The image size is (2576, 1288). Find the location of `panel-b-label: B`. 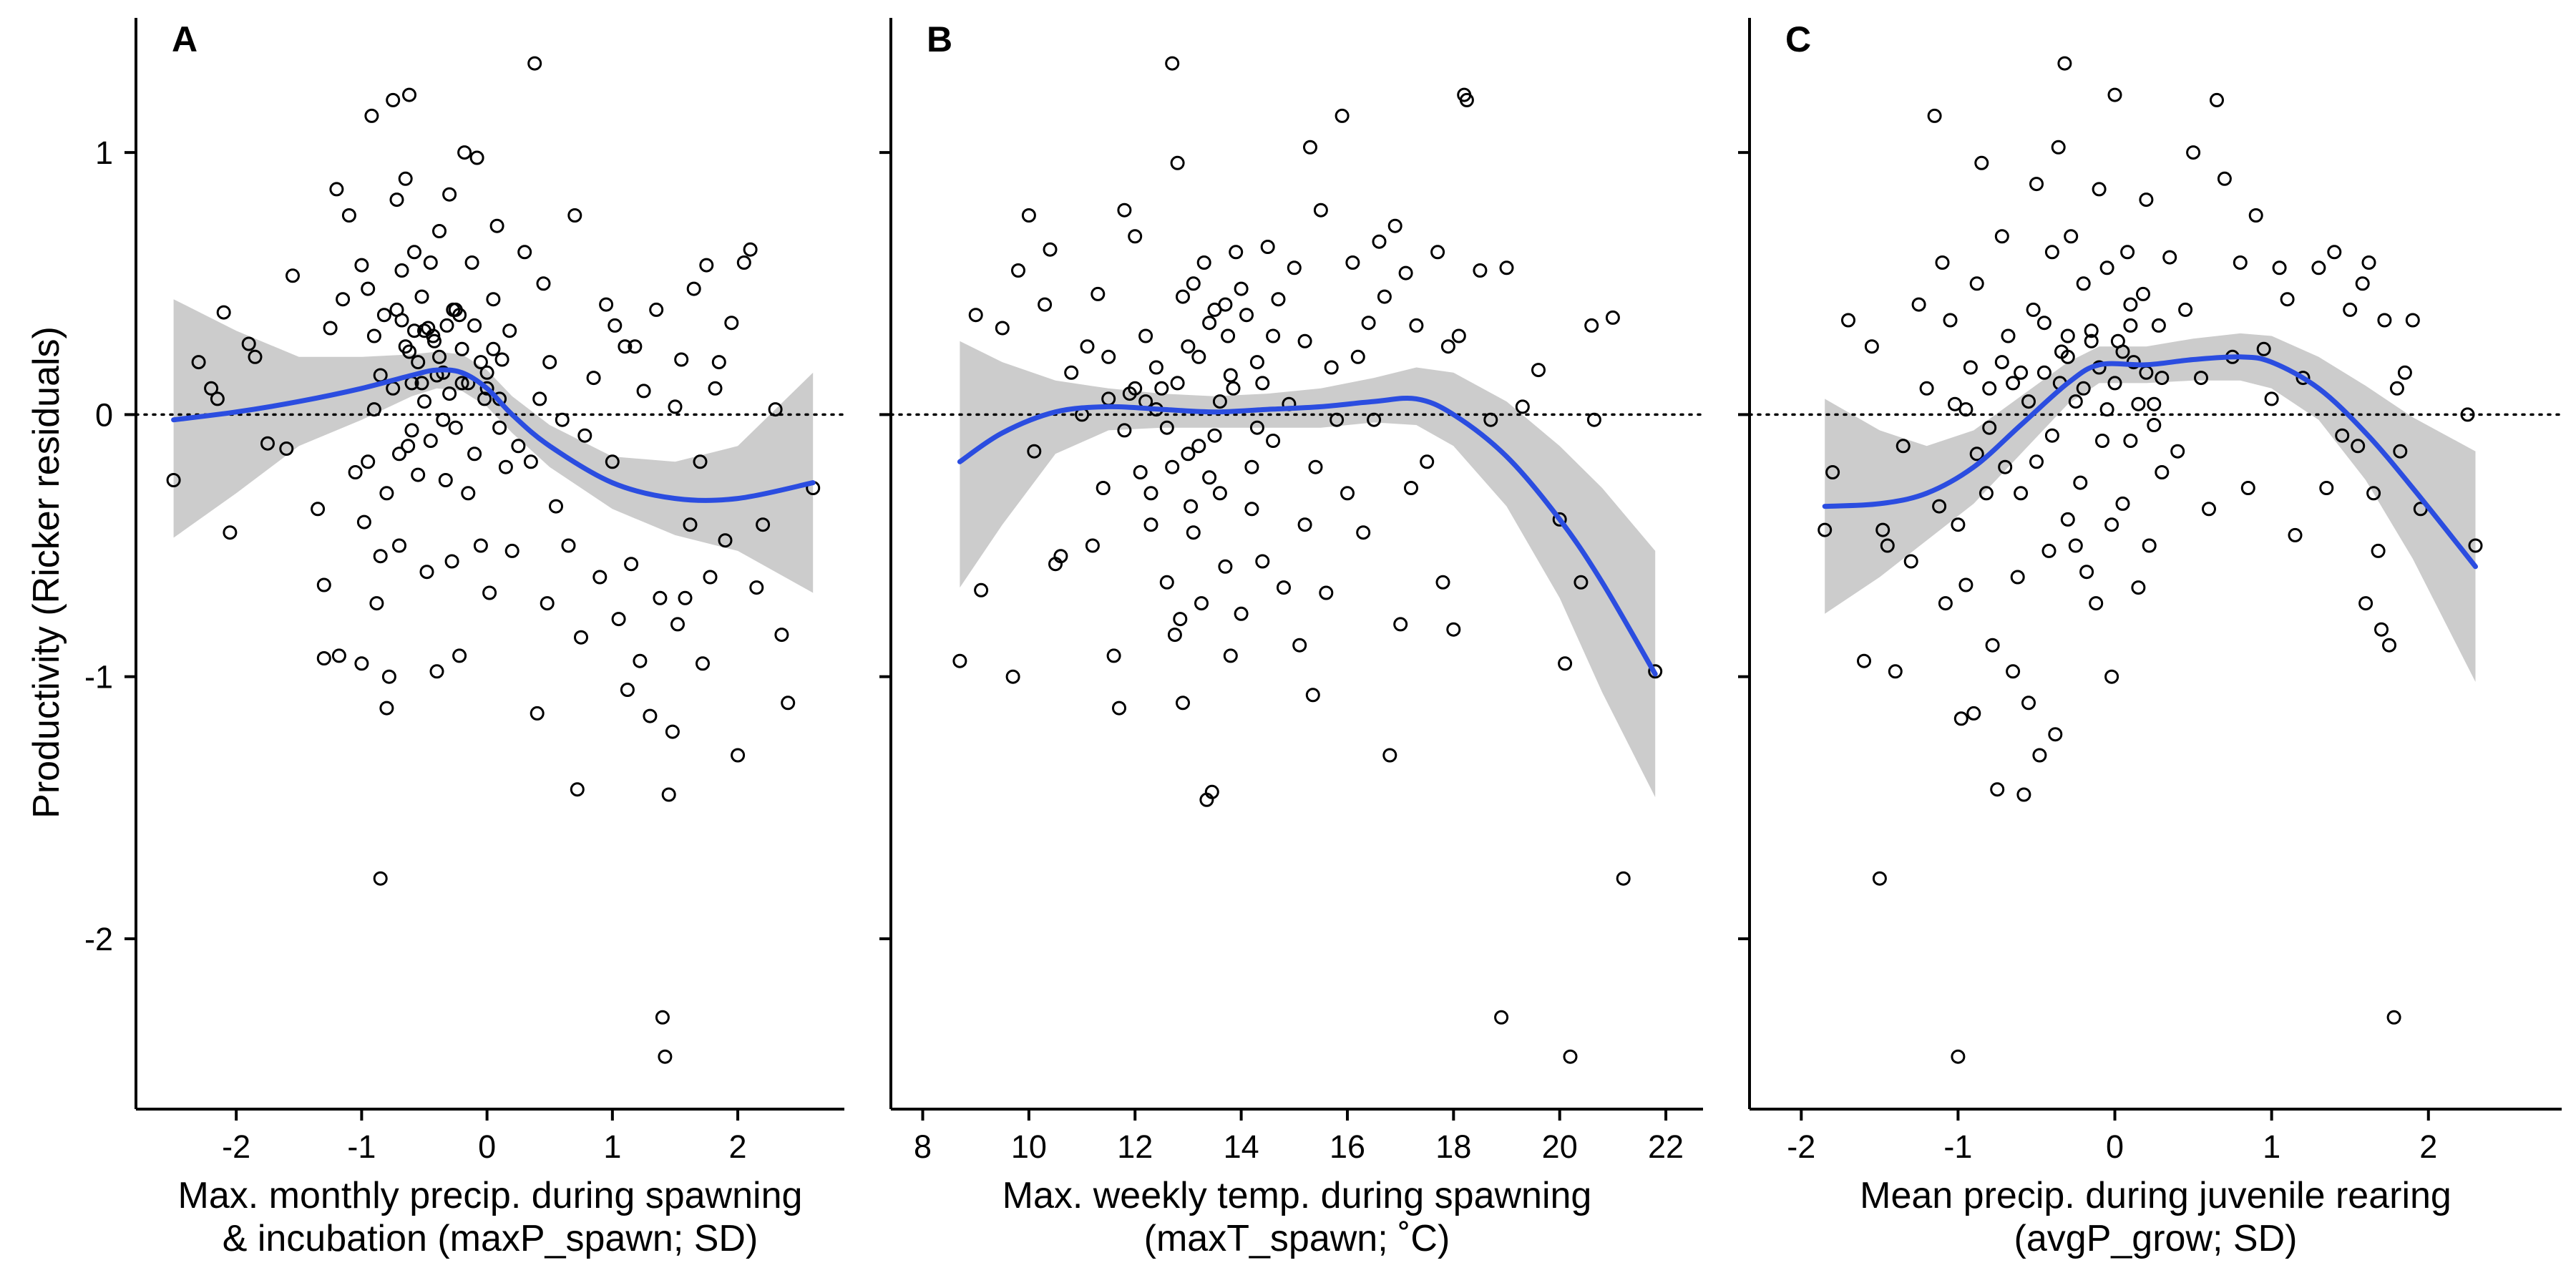

panel-b-label: B is located at coordinates (939, 39).